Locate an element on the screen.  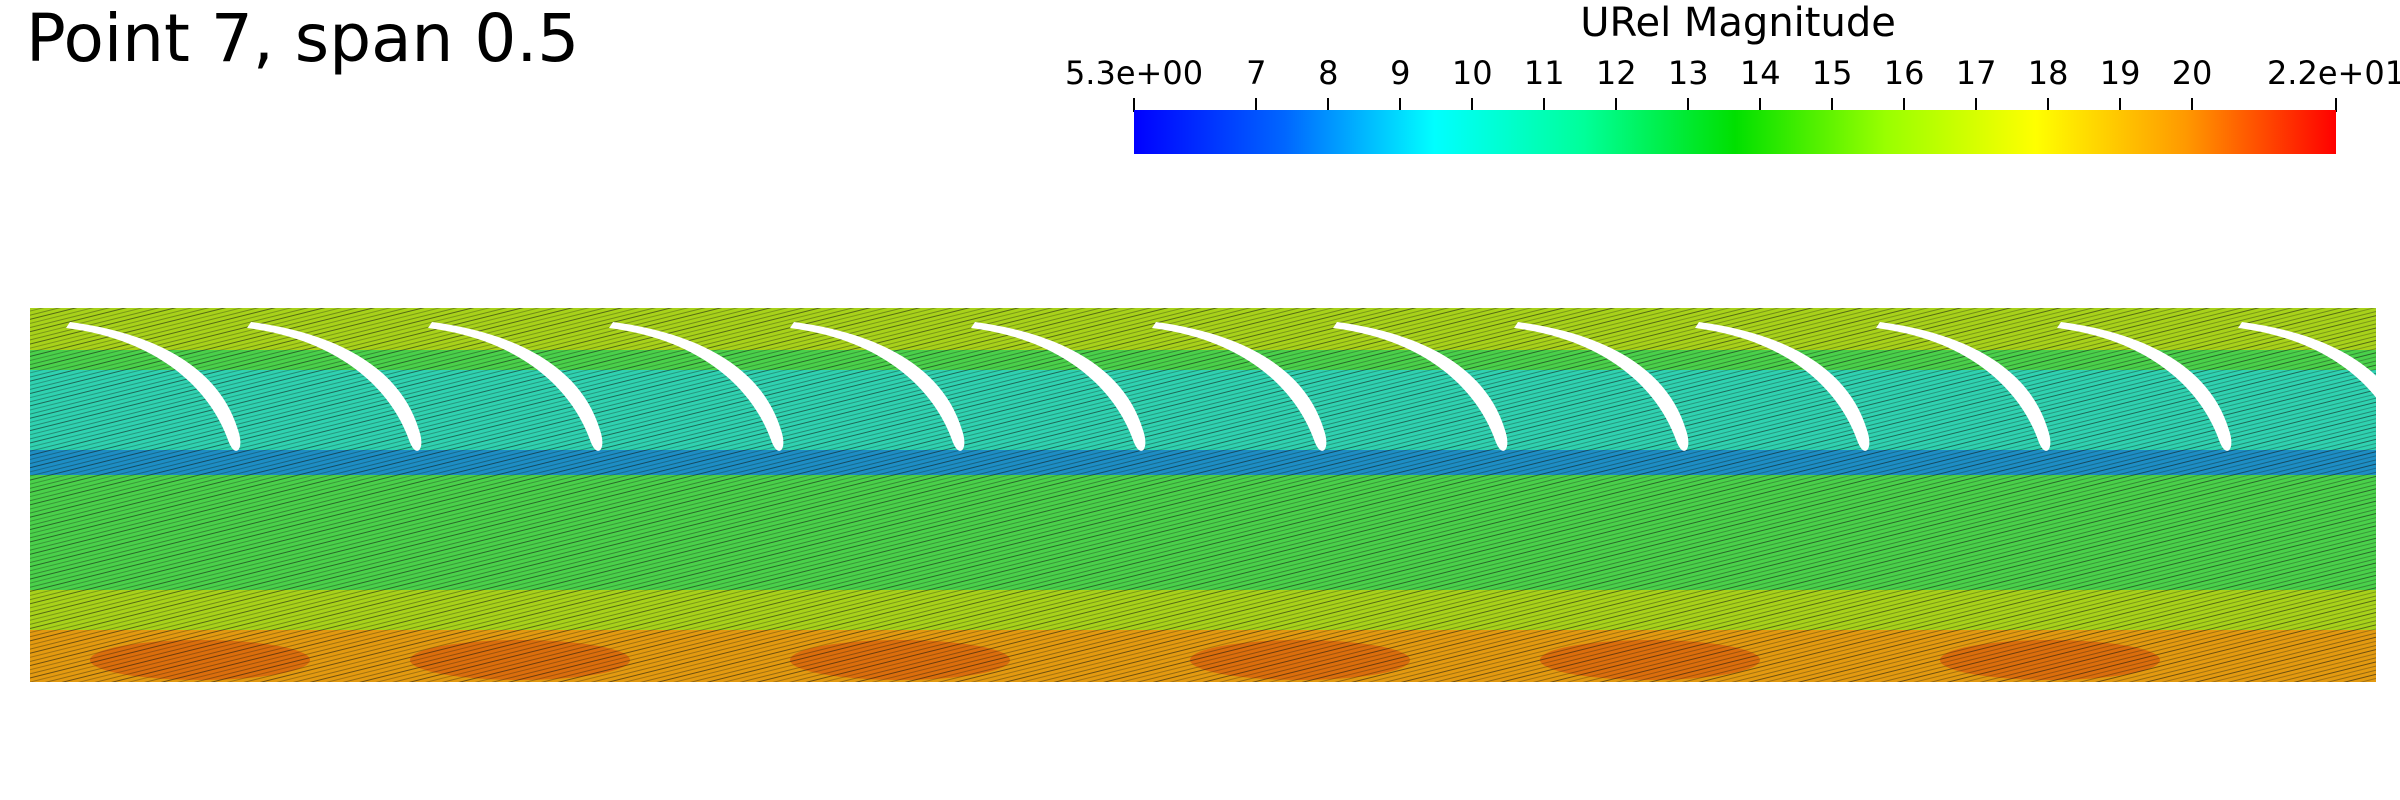
colorbar-title: URel Magnitude is located at coordinates (1738, 23).